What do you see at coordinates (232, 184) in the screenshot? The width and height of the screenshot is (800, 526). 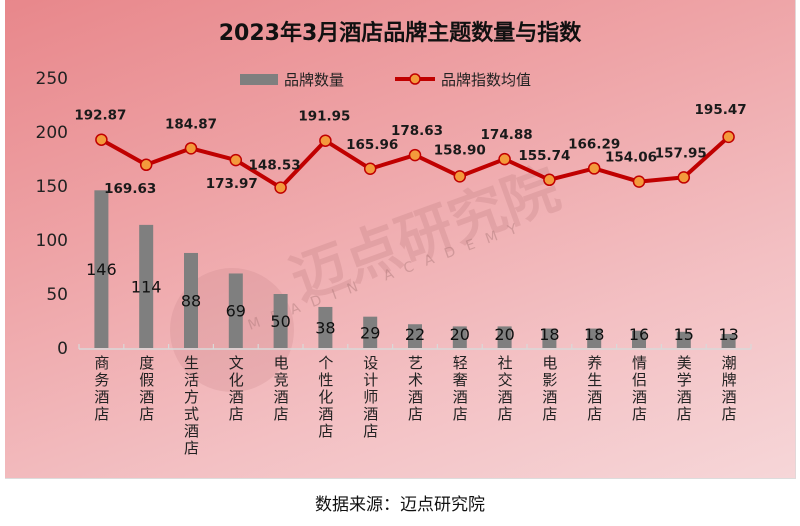 I see `line-value-label: 173.97` at bounding box center [232, 184].